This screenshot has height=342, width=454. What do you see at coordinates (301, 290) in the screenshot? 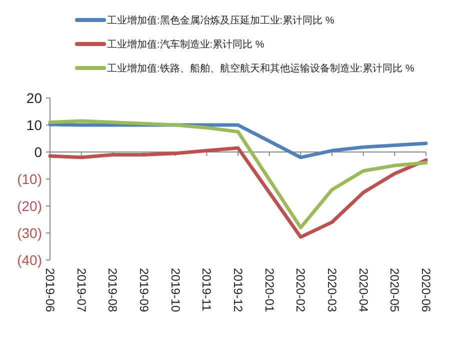
I see `x-tick-label: 2020-02` at bounding box center [301, 290].